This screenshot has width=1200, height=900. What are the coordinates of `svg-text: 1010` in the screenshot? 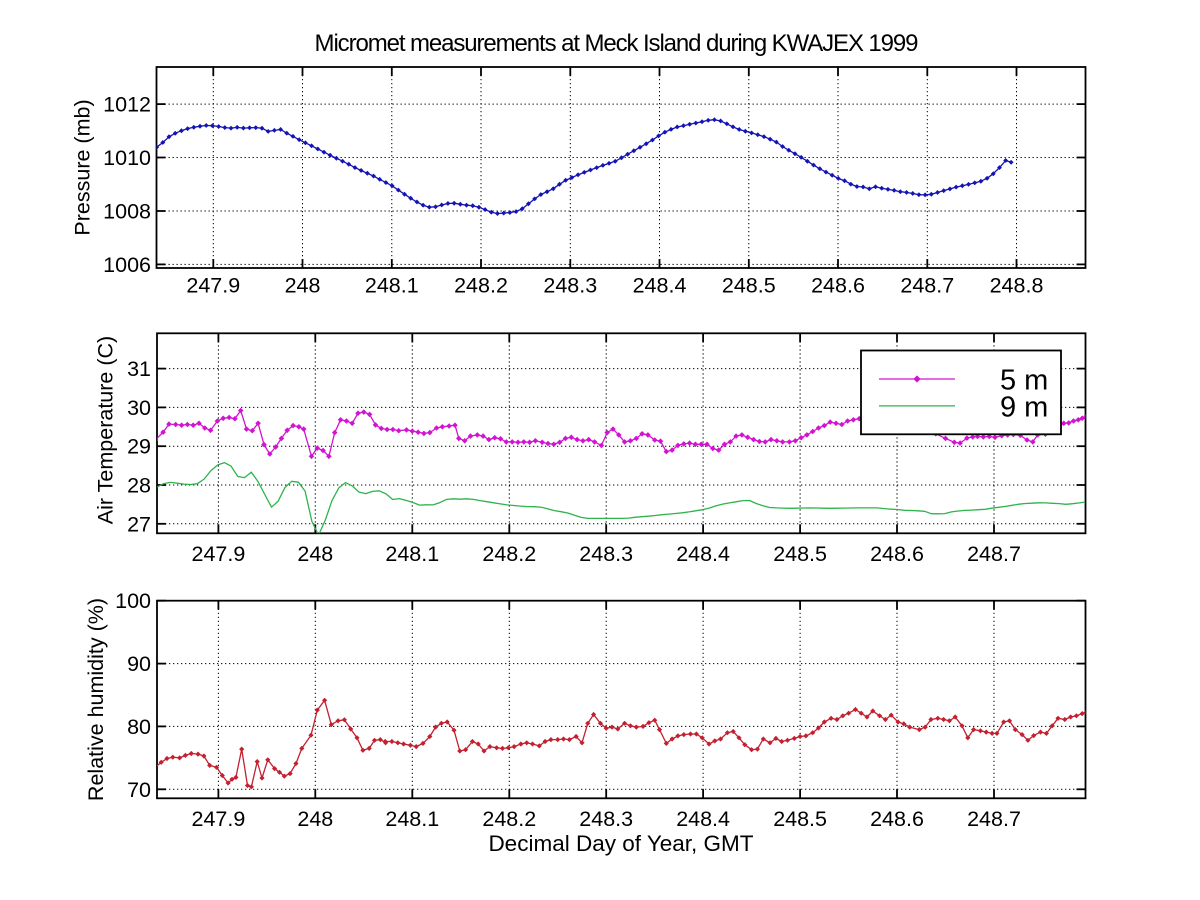 It's located at (127, 158).